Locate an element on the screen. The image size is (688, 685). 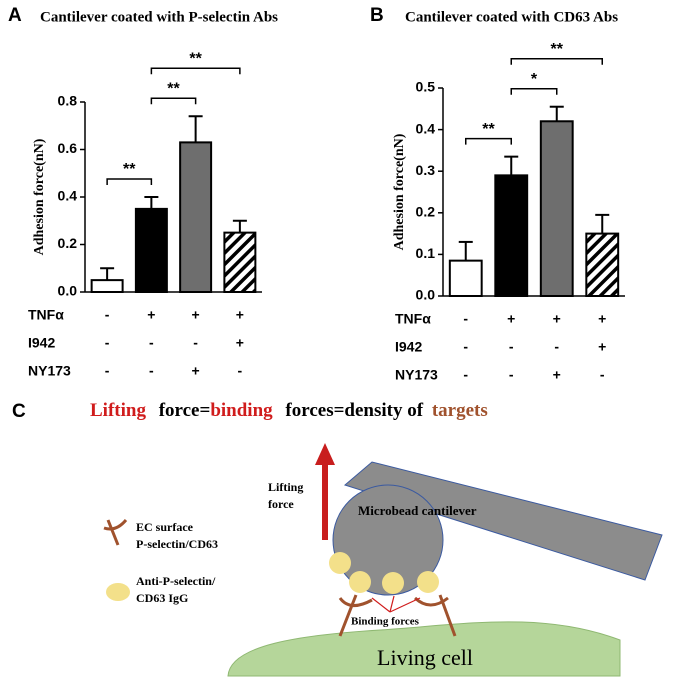
title-part: force= is located at coordinates (185, 410).